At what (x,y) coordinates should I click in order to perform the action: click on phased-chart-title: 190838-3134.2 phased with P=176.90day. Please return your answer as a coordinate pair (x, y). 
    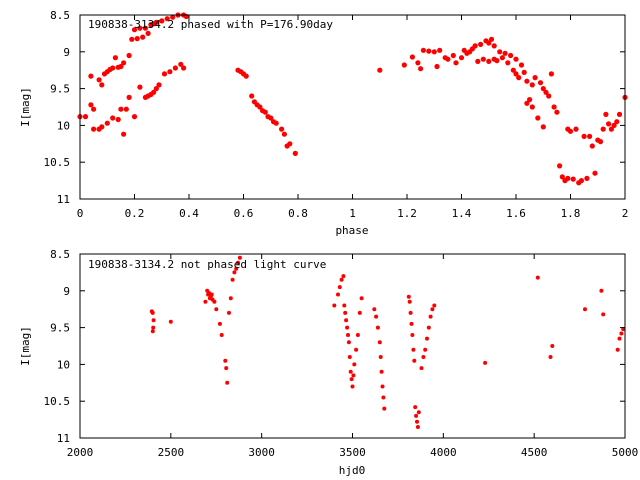
    Looking at the image, I should click on (210, 24).